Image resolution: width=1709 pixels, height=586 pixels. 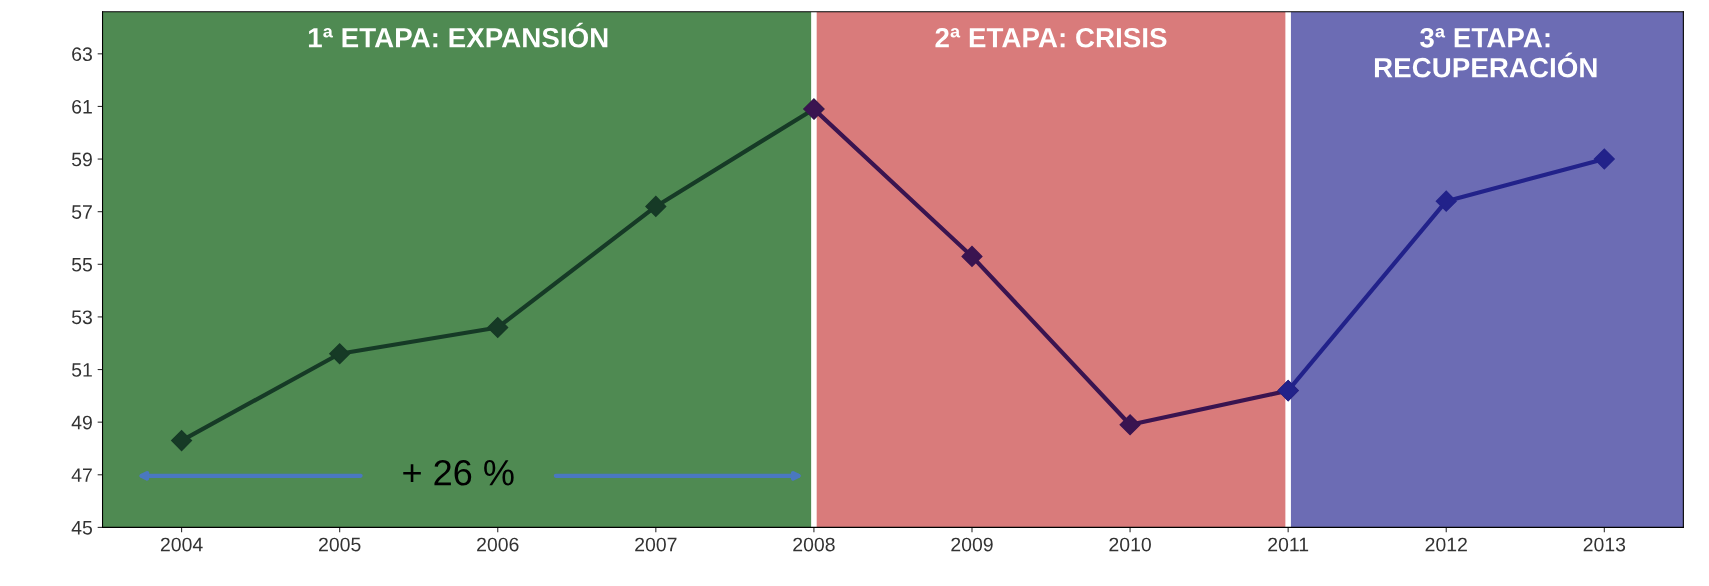 I want to click on y-tick-label: 53, so click(x=81, y=317).